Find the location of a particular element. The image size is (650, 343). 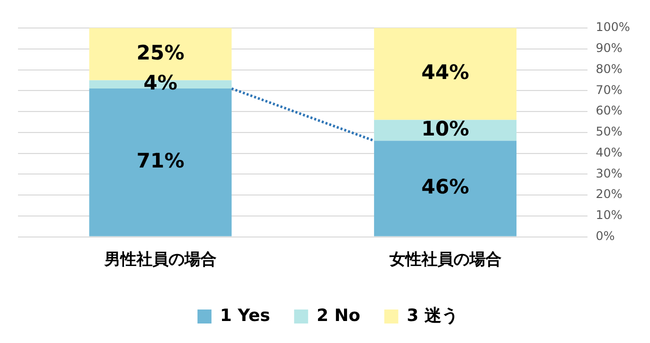

legend-label: 3 迷う is located at coordinates (432, 316).